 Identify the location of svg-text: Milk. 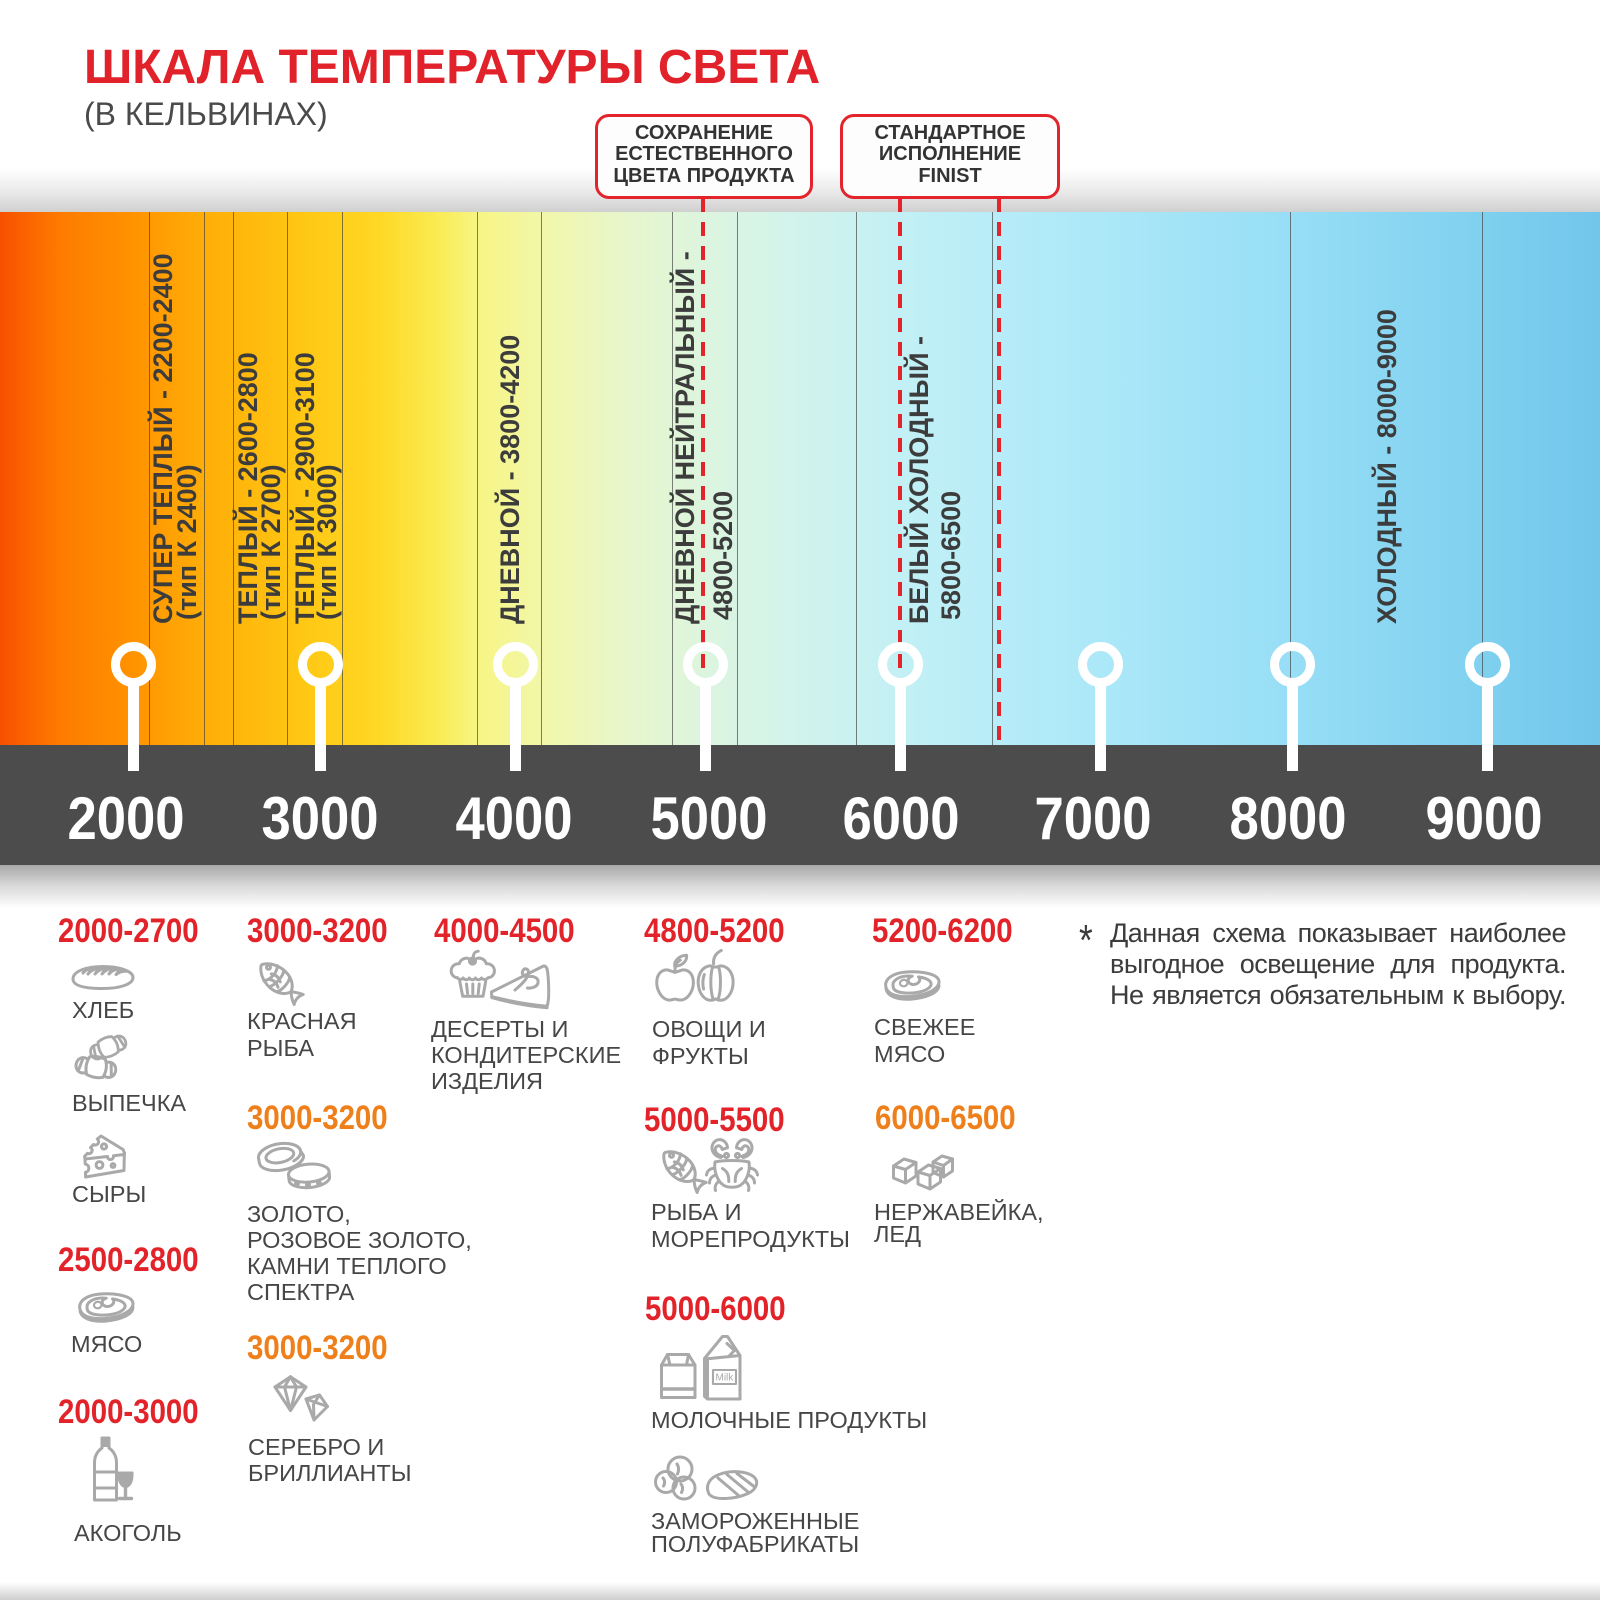
(725, 1378).